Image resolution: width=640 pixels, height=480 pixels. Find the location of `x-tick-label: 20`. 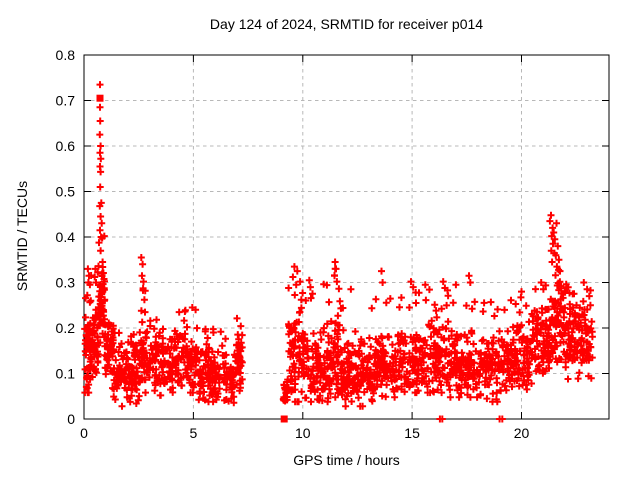

x-tick-label: 20 is located at coordinates (522, 433).